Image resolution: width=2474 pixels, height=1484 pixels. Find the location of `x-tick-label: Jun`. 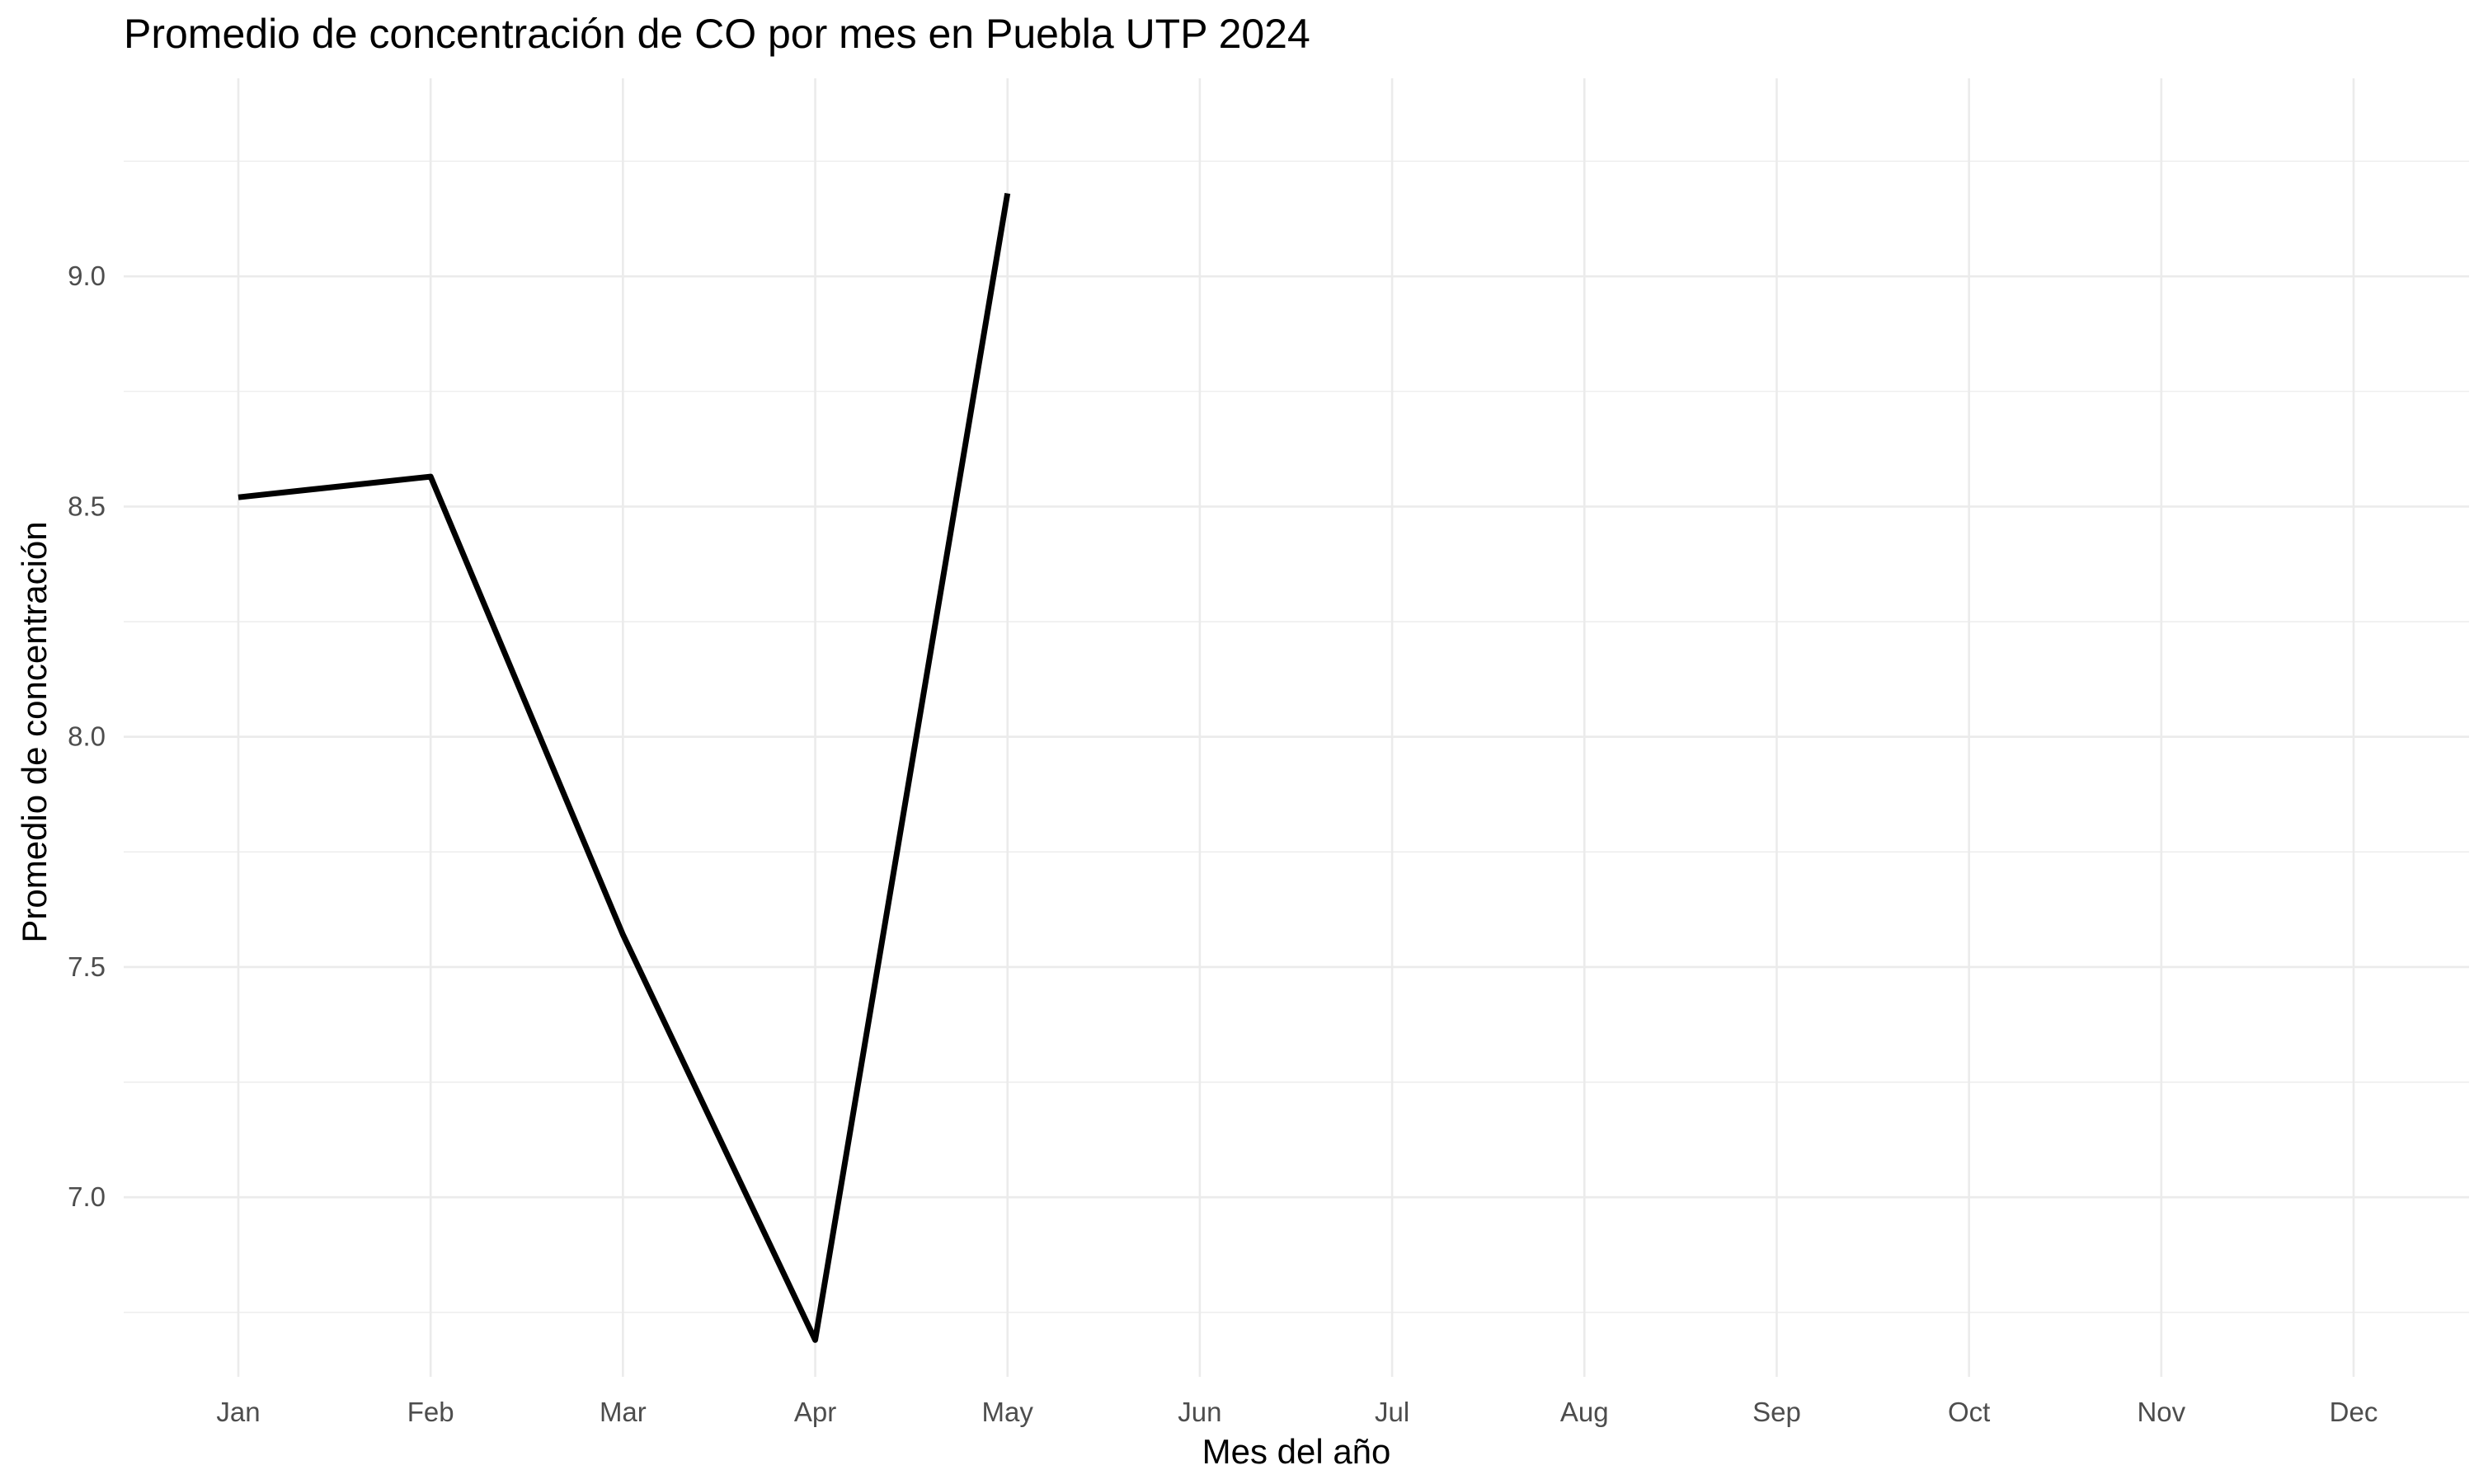

x-tick-label: Jun is located at coordinates (1199, 1412).